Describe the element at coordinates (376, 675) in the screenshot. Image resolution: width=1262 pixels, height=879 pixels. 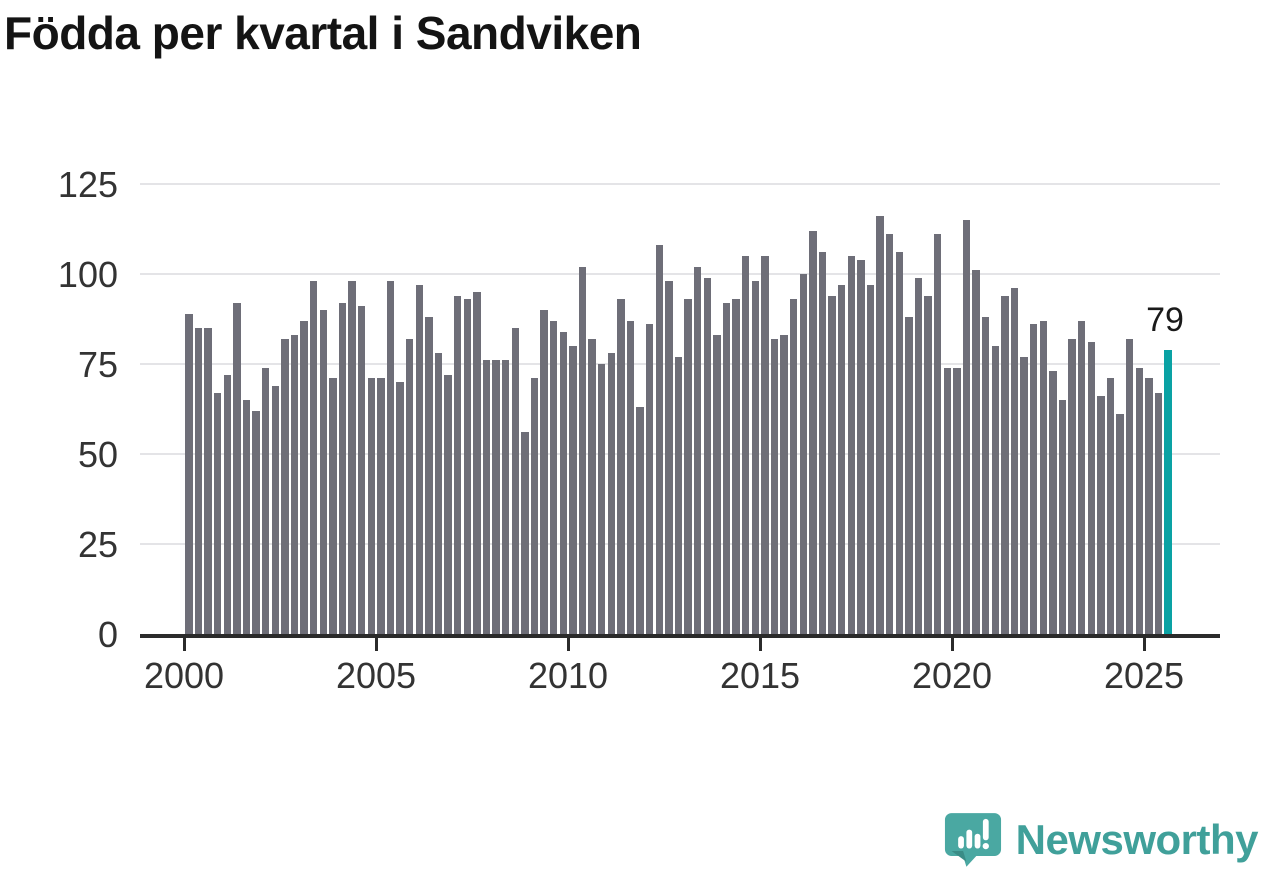
I see `x-axis-label: 2005` at that location.